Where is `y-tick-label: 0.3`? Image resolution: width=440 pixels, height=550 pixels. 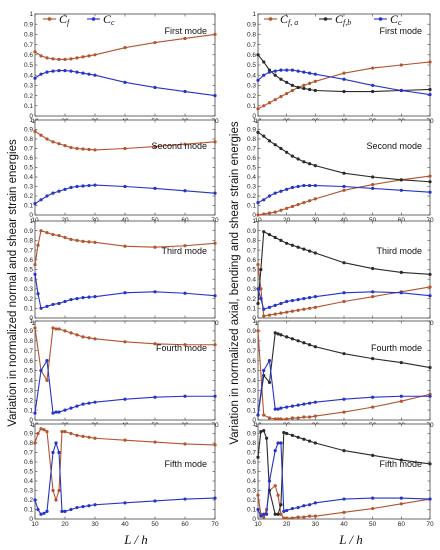 y-tick-label: 0.3 is located at coordinates (251, 391).